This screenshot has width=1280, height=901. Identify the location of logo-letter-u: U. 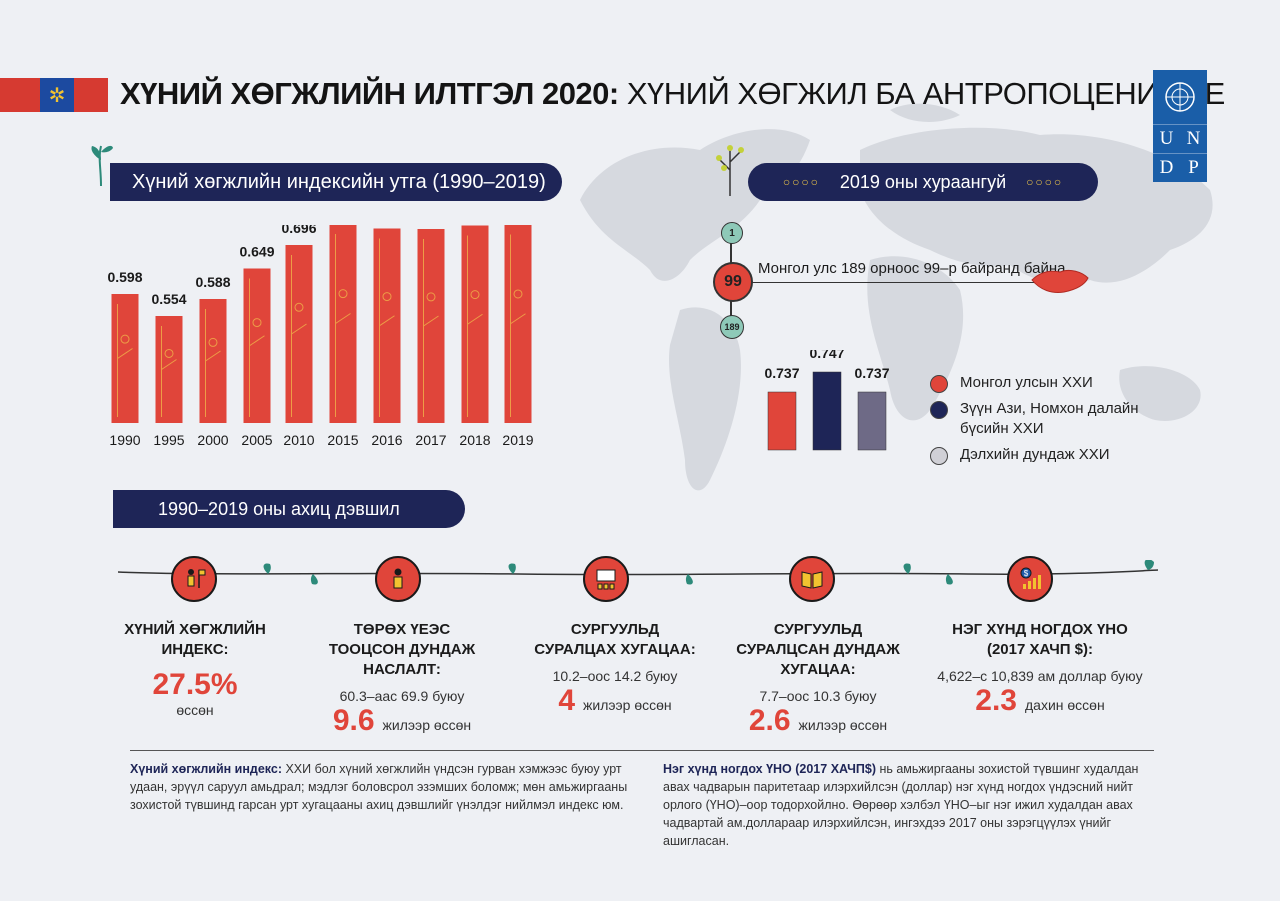
(1166, 138).